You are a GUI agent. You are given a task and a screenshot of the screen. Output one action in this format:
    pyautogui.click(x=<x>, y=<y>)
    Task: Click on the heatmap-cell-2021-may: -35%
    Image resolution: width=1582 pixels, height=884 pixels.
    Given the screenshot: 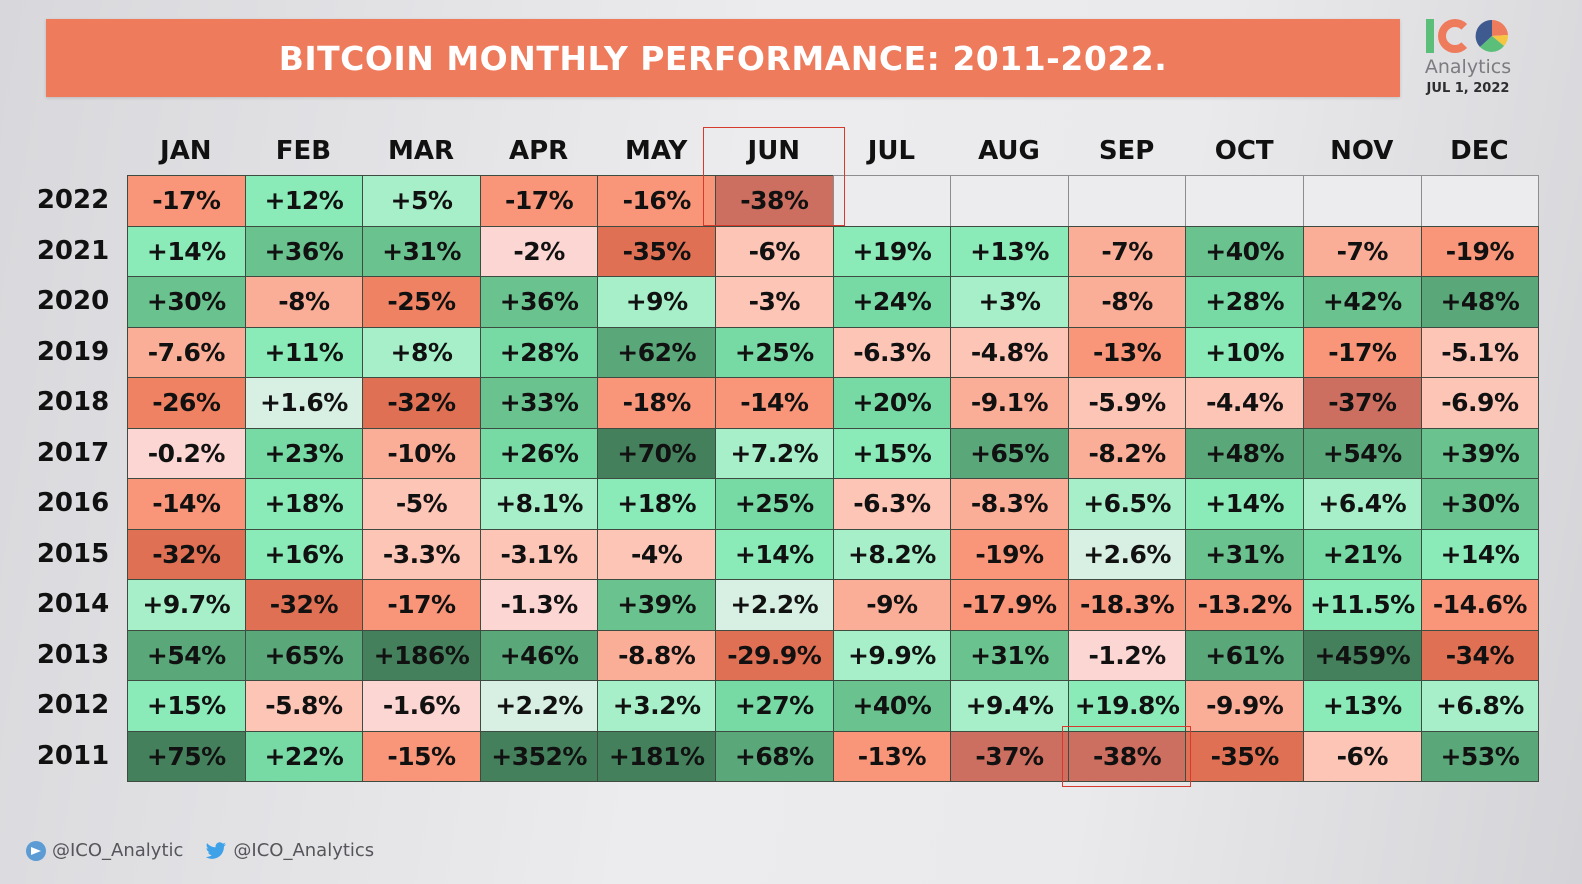 What is the action you would take?
    pyautogui.click(x=656, y=251)
    